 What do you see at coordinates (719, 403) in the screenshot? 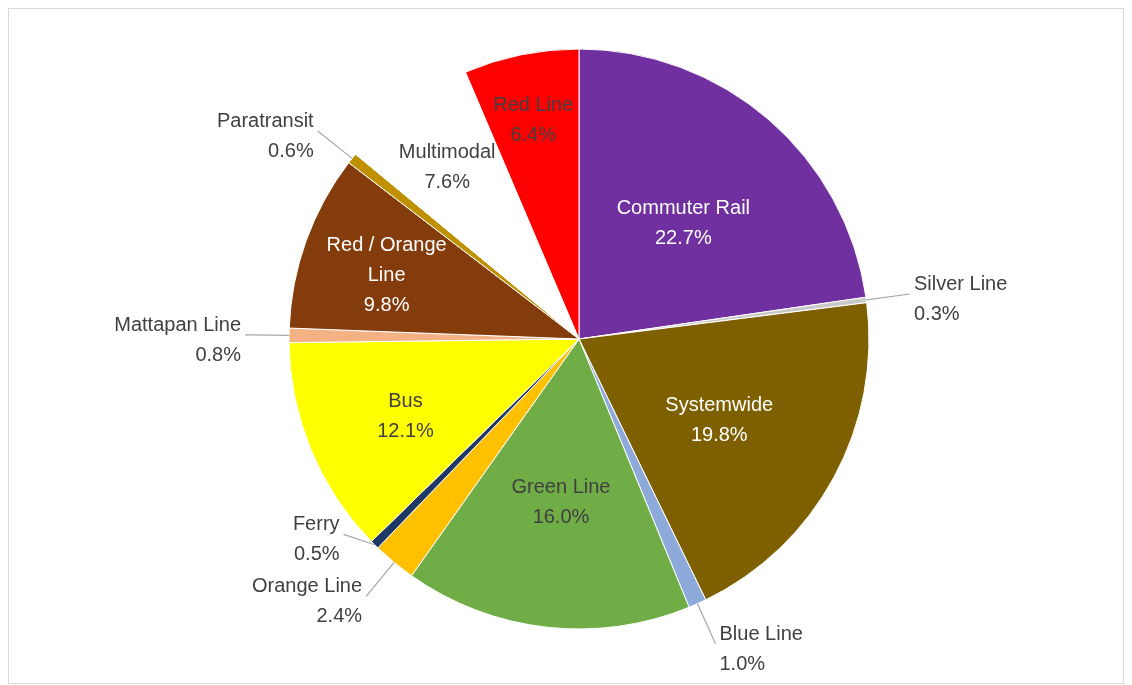
I see `slice-label: Systemwide` at bounding box center [719, 403].